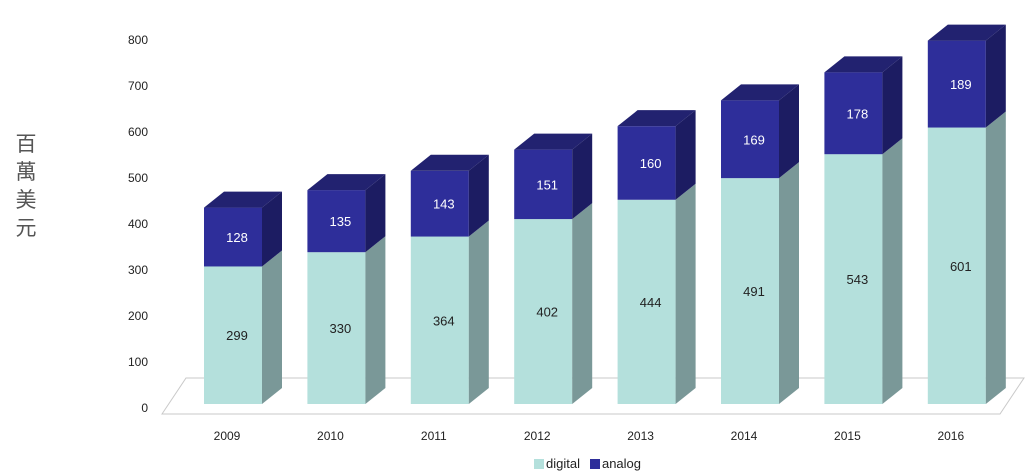  I want to click on bar-stack-2015: 543 178, so click(863, 230).